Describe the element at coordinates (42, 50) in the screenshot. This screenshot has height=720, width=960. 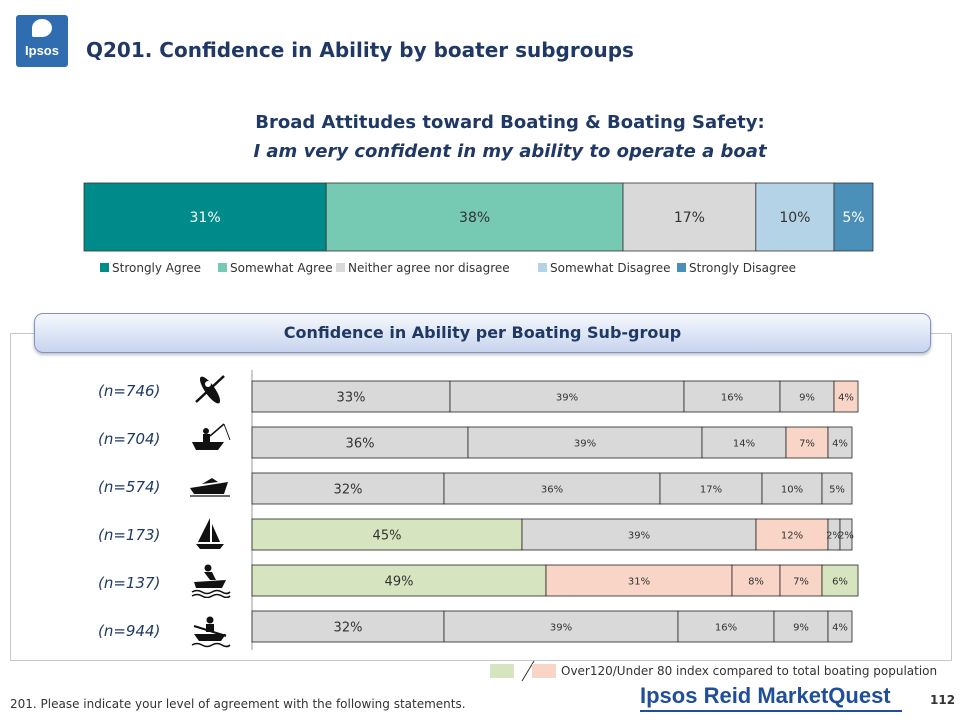
I see `logo-text: Ipsos` at that location.